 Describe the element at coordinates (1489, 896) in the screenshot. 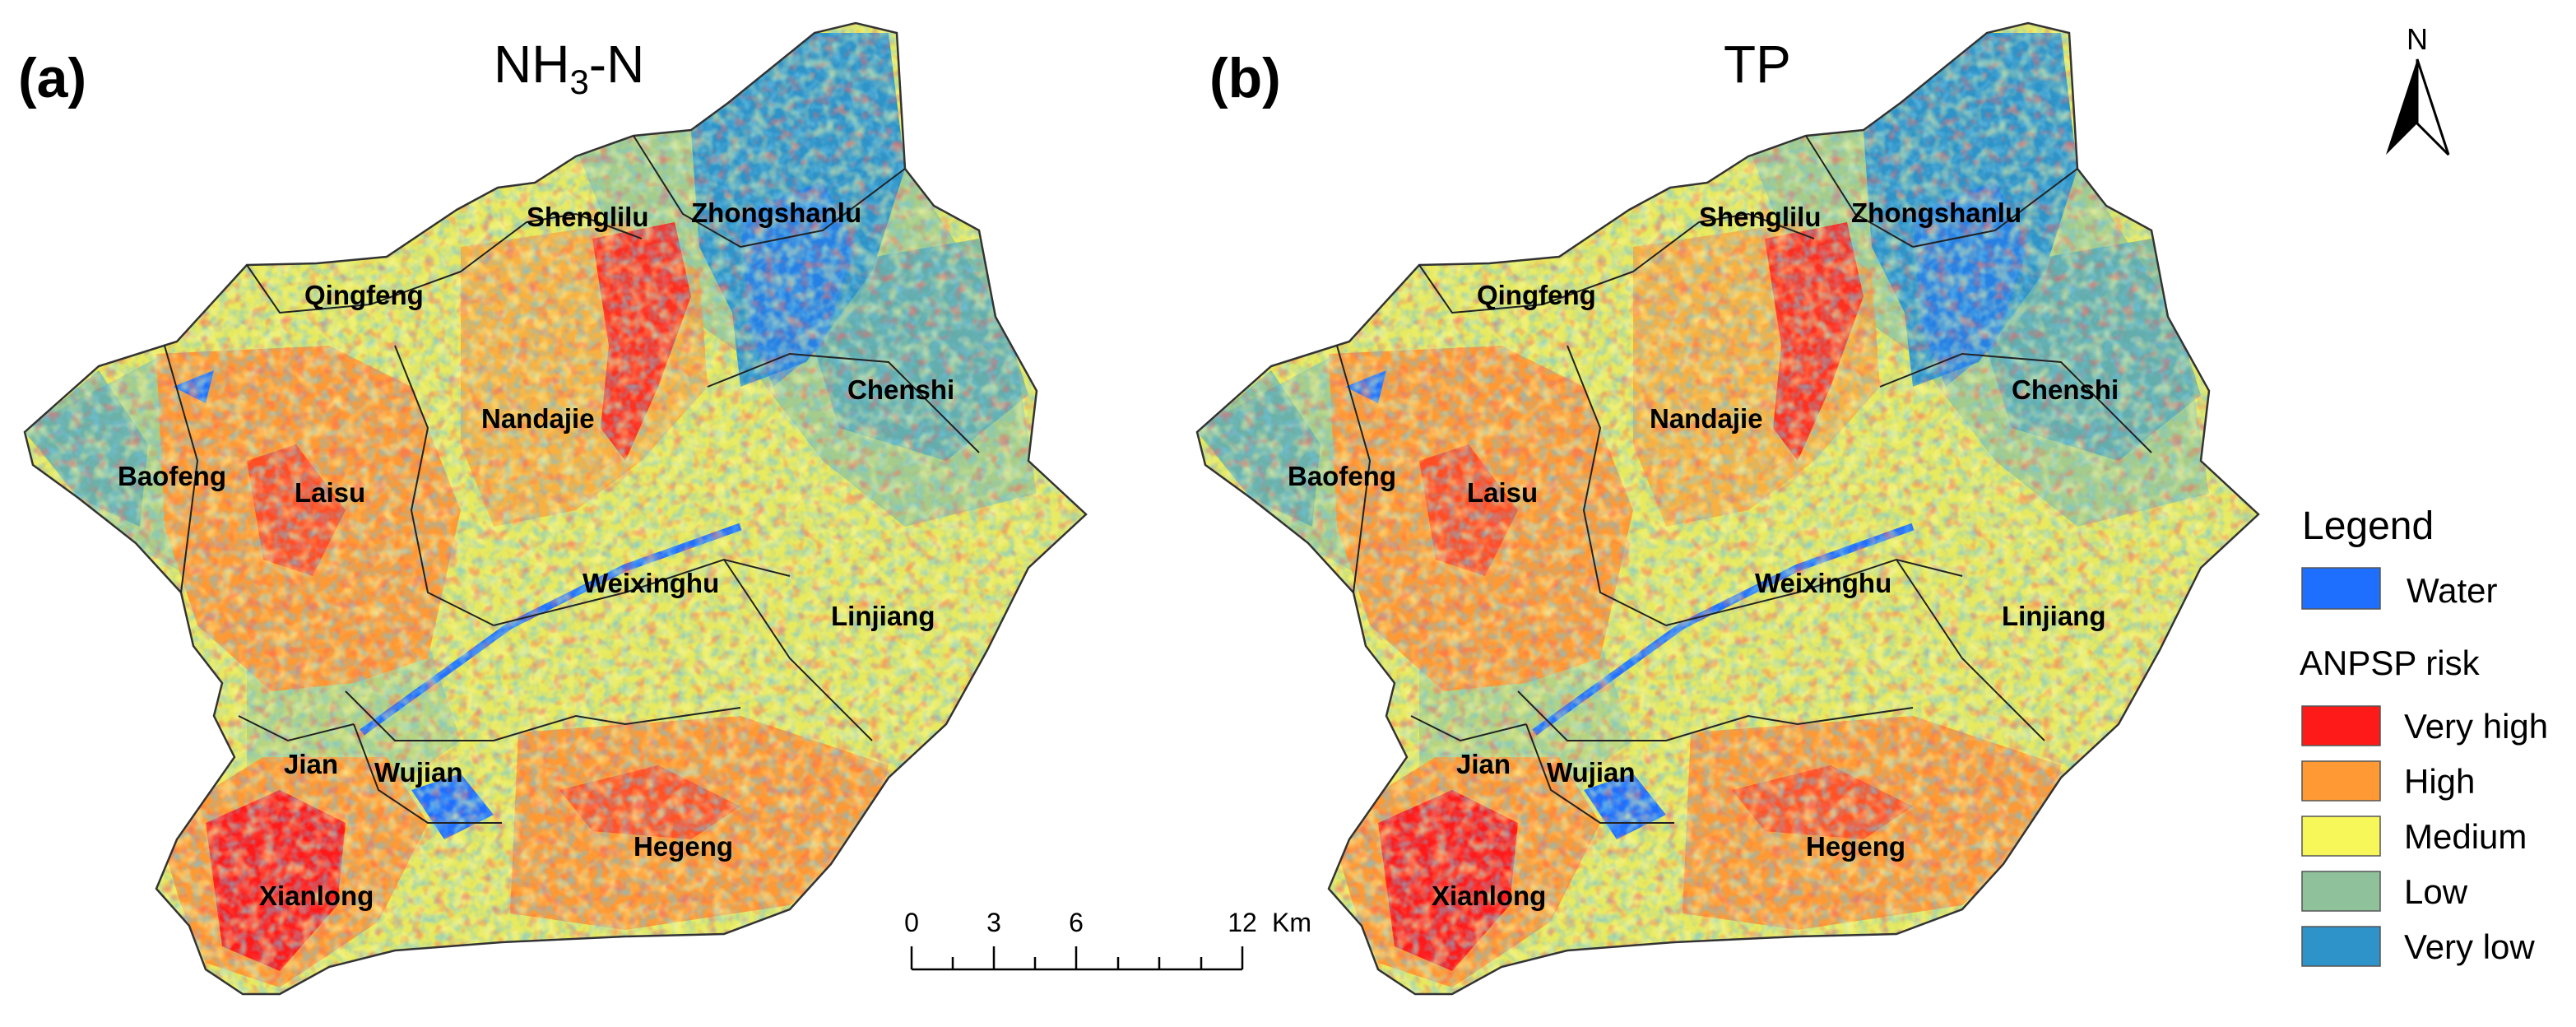

I see `town-label-xianlong-b: Xianlong` at that location.